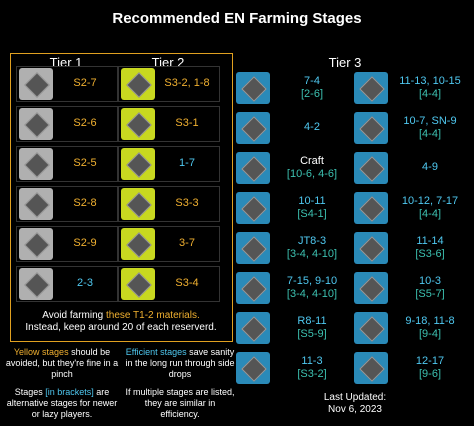  I want to click on stage-group: 10-12, 7-17 [4-4], so click(430, 208).